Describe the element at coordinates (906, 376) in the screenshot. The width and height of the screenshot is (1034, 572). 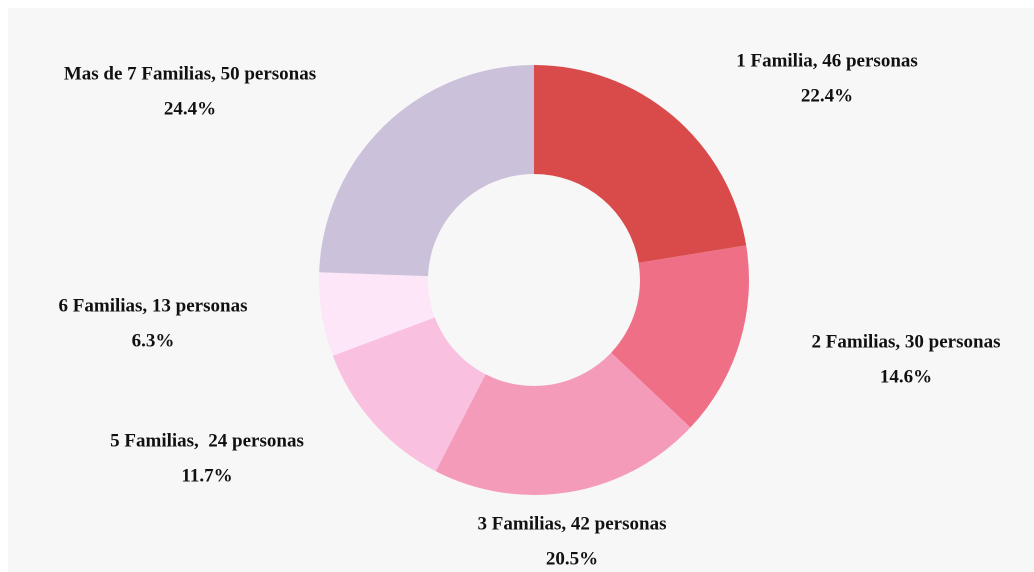
I see `slice-value-label: 14.6%` at that location.